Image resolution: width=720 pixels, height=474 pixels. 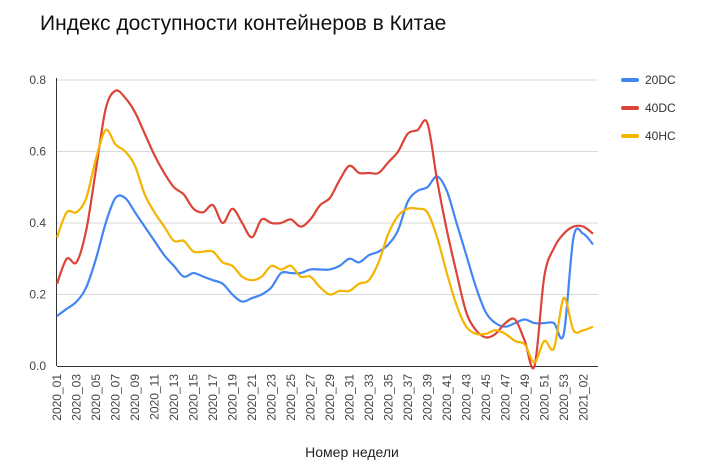 What do you see at coordinates (37, 366) in the screenshot?
I see `y-tick-label: 0.0` at bounding box center [37, 366].